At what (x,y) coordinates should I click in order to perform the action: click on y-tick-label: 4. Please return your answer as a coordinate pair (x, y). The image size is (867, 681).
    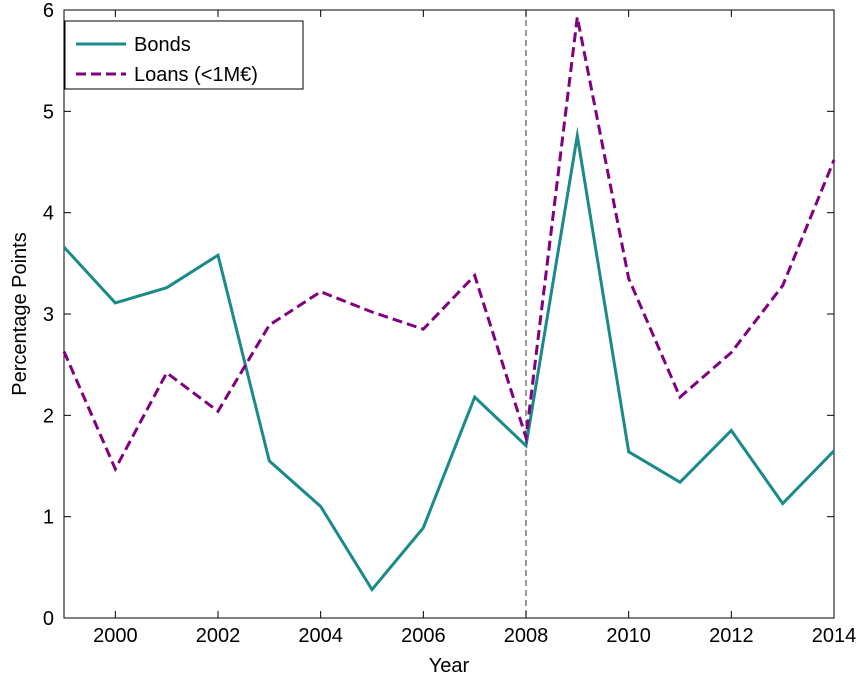
    Looking at the image, I should click on (48, 214).